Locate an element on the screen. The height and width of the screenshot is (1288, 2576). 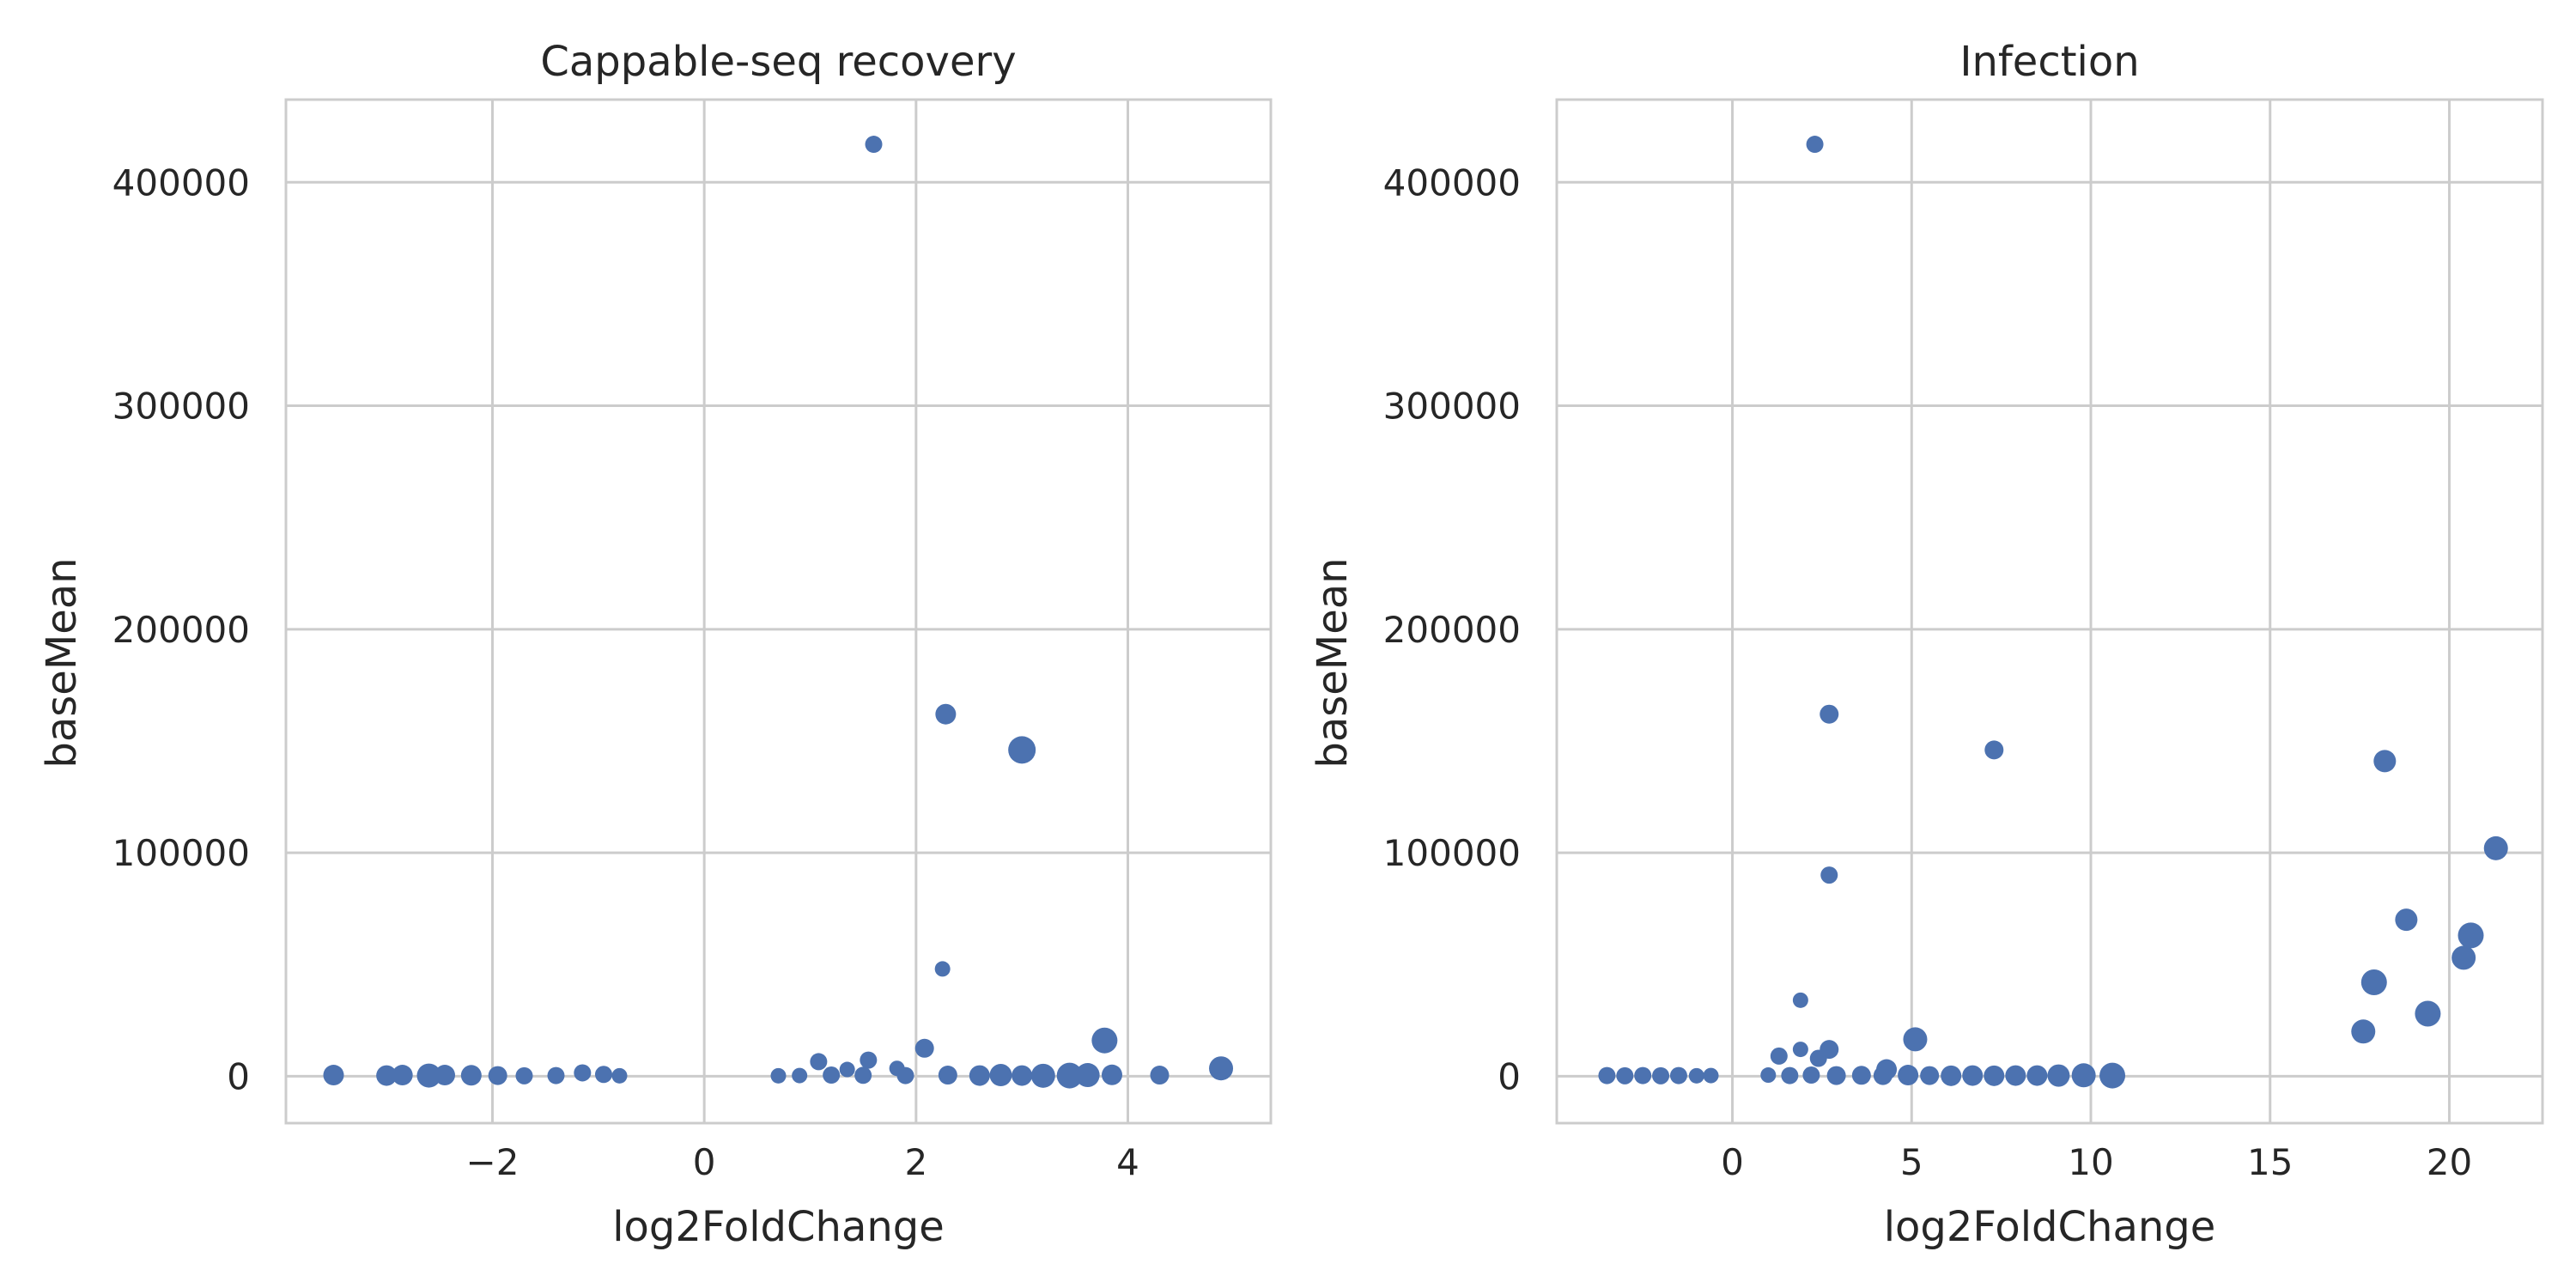
y-tick-label: 200000 is located at coordinates (181, 630).